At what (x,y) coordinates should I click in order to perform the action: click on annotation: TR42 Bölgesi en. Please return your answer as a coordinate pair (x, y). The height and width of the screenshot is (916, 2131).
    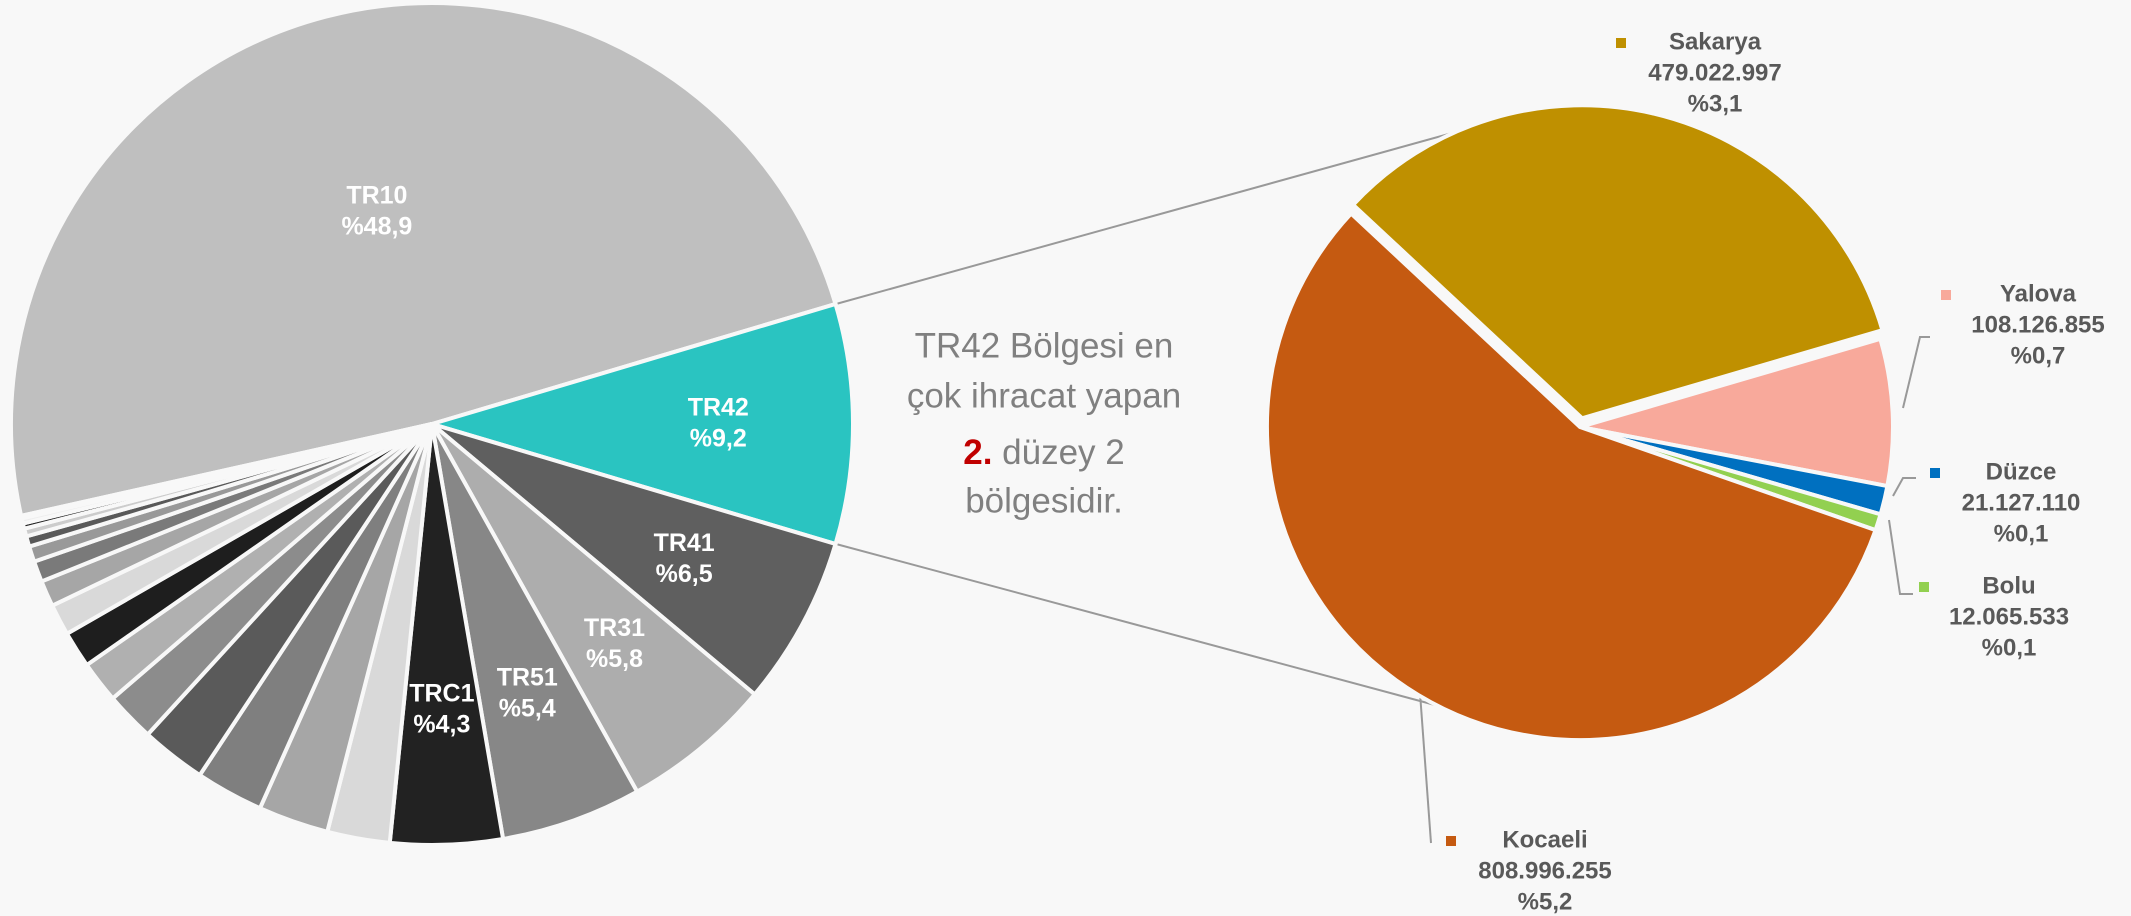
    Looking at the image, I should click on (1044, 345).